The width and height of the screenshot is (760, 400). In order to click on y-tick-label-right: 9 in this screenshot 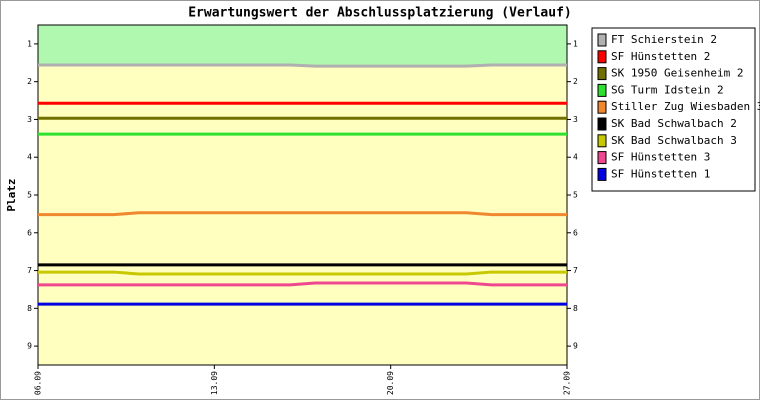, I will do `click(575, 346)`.